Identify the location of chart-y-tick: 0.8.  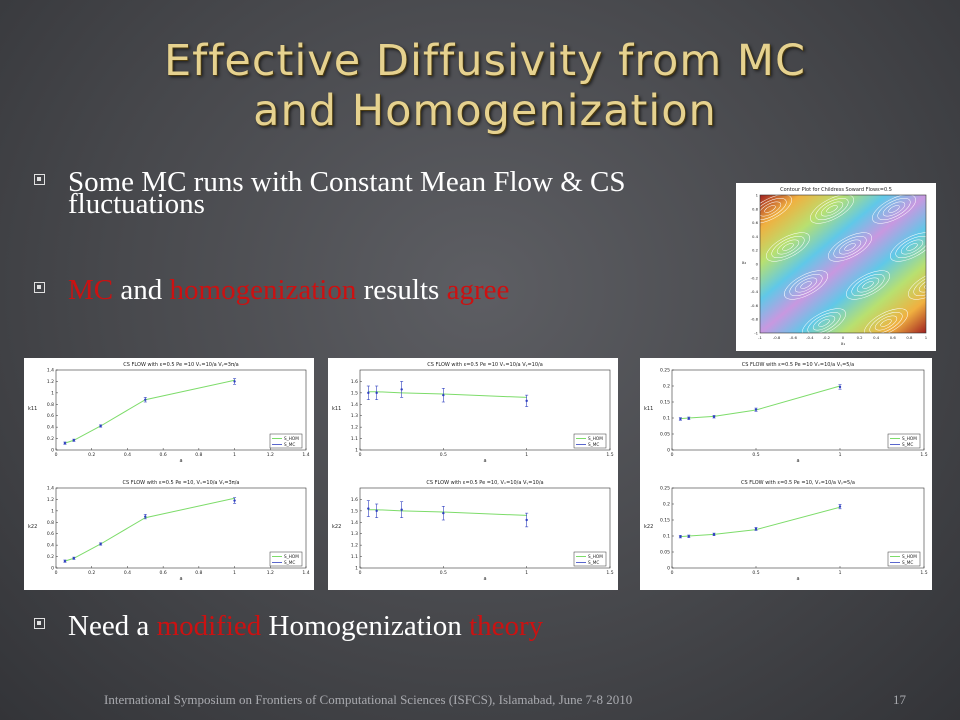
(50, 523).